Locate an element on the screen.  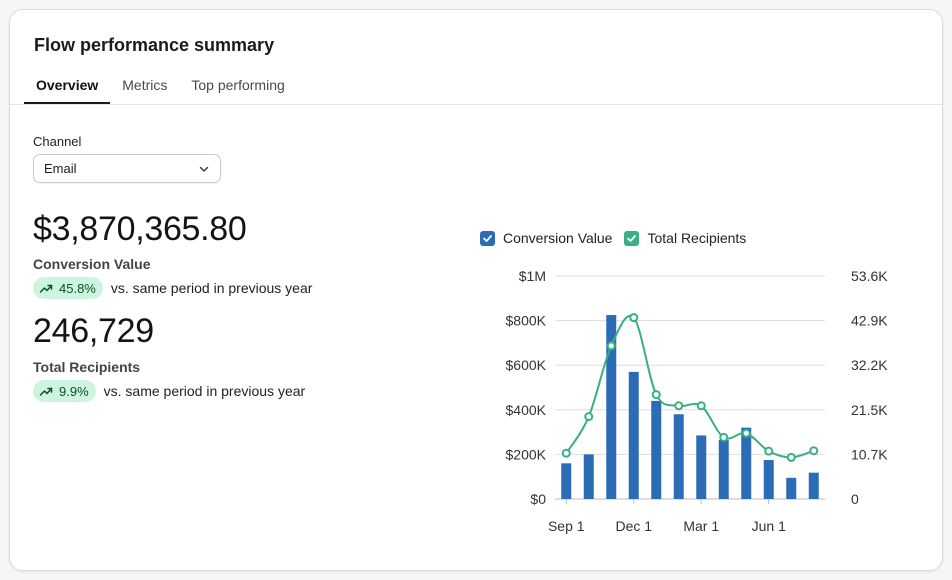
y-left-tick-label: $600K is located at coordinates (526, 365).